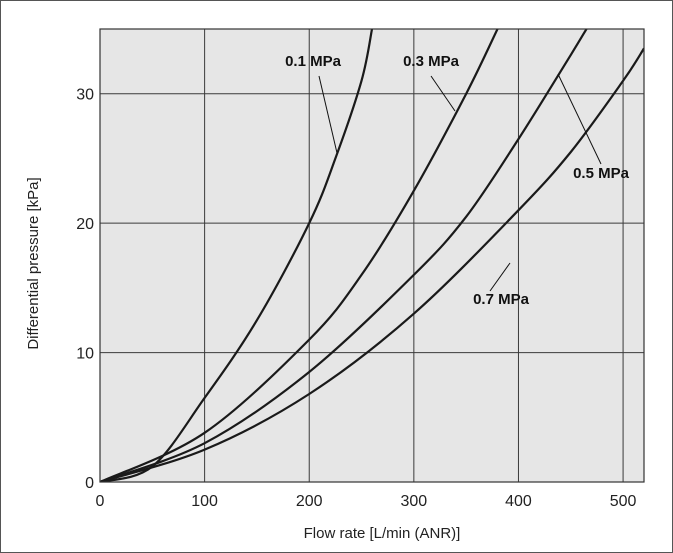 This screenshot has height=553, width=673. Describe the element at coordinates (33, 263) in the screenshot. I see `y-axis-title: Differential pressure [kPa]` at that location.